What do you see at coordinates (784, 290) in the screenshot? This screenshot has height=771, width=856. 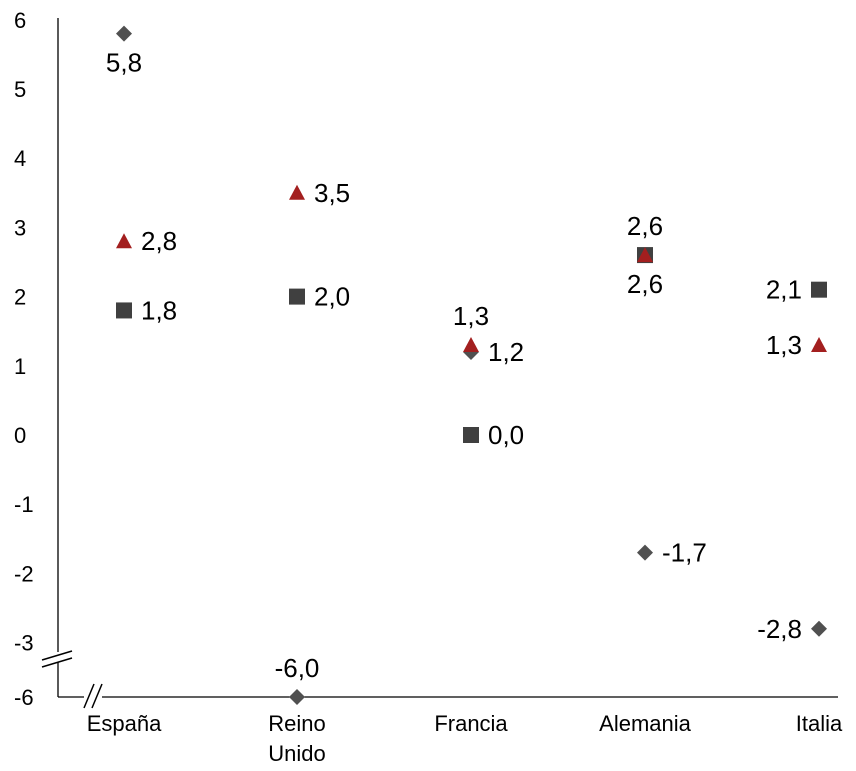 I see `data-label: 2,1` at bounding box center [784, 290].